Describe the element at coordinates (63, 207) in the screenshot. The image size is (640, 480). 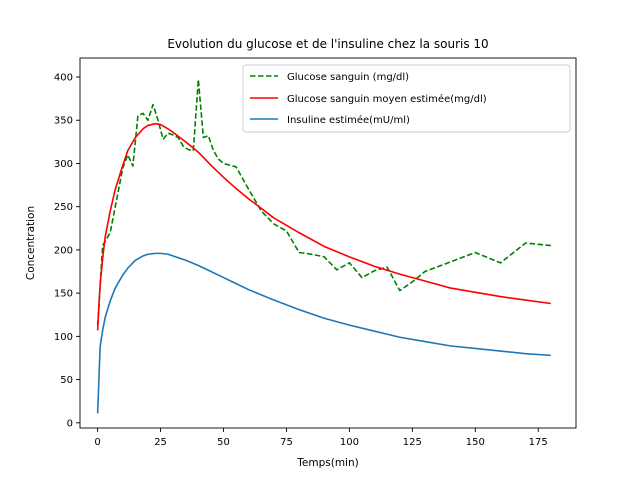
I see `y-tick-label: 250` at that location.